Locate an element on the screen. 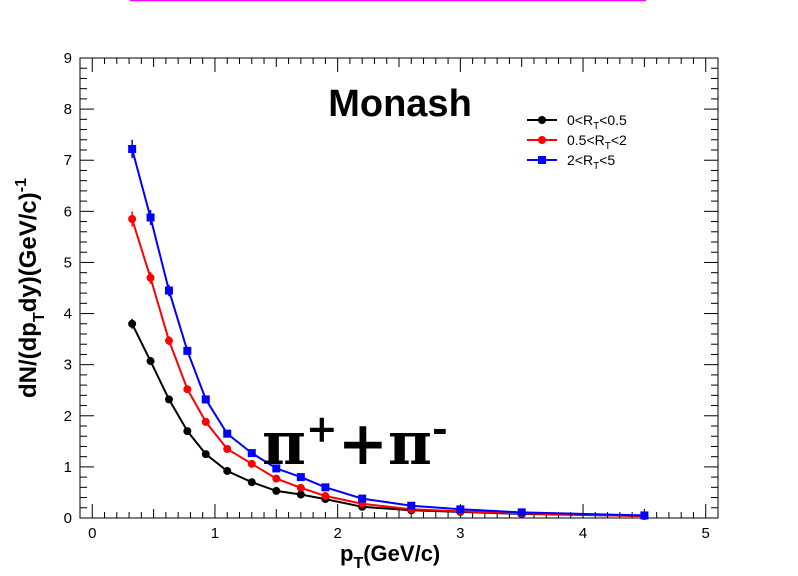  y-tick-label: 3 is located at coordinates (68, 365).